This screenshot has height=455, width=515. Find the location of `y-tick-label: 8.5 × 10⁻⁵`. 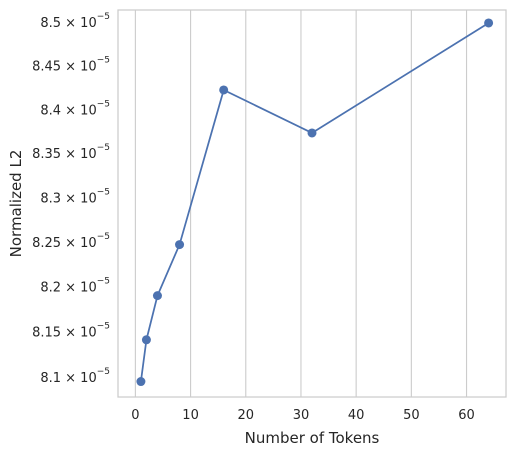

y-tick-label: 8.5 × 10⁻⁵ is located at coordinates (75, 21).